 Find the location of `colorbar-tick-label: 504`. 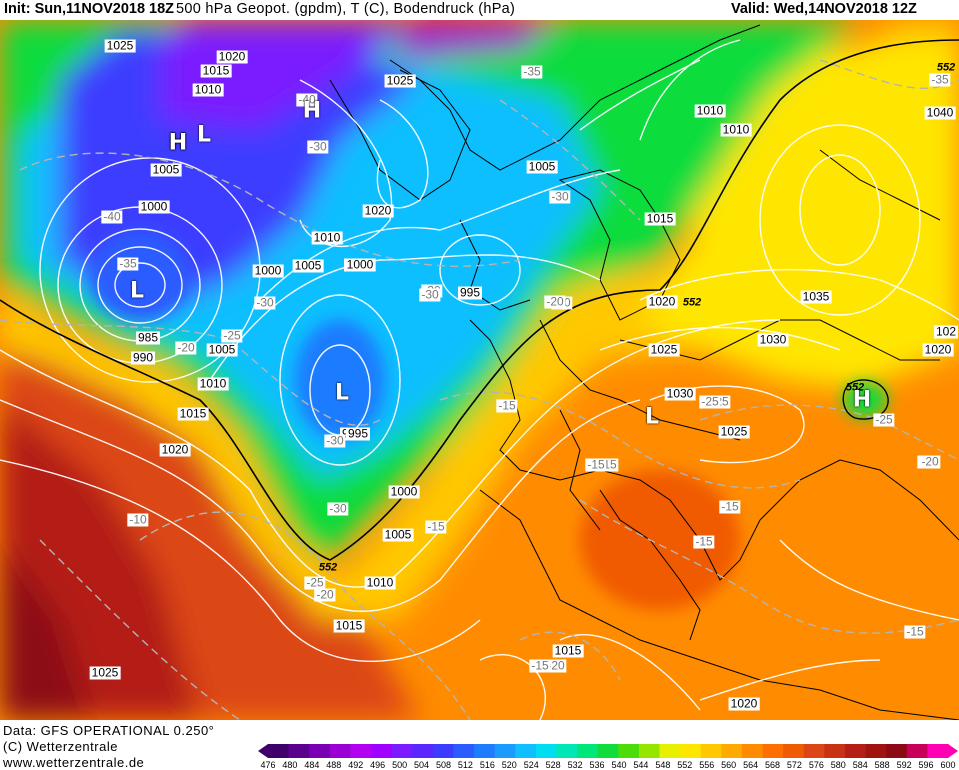

colorbar-tick-label: 504 is located at coordinates (422, 765).